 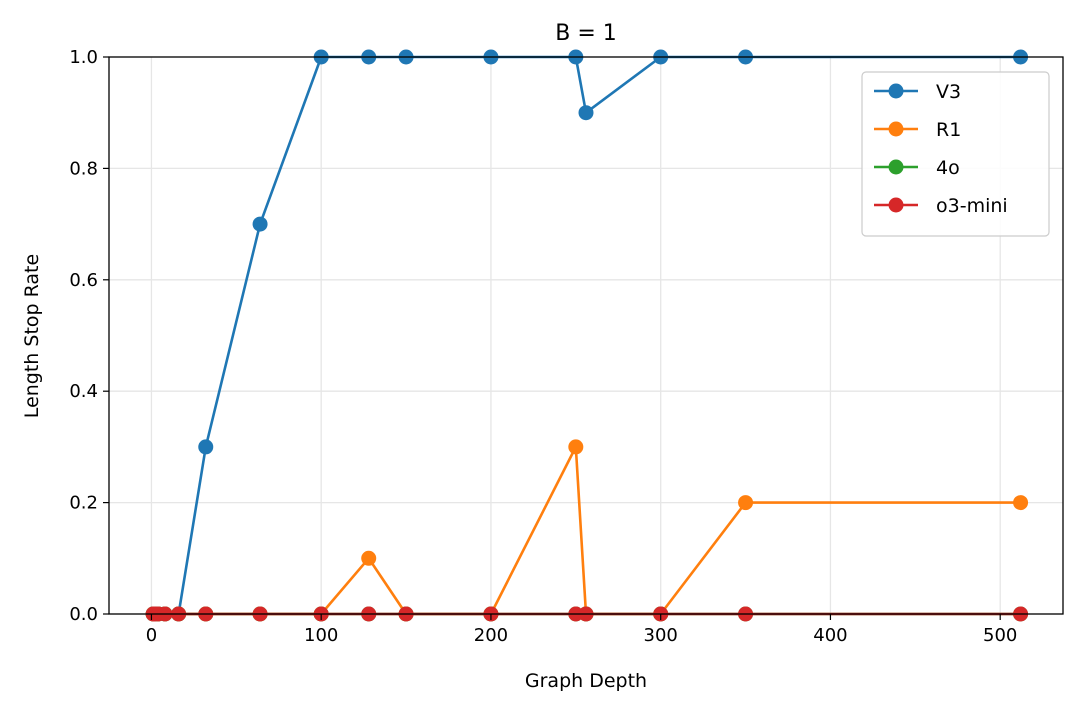 What do you see at coordinates (948, 168) in the screenshot?
I see `legend-label: 4o` at bounding box center [948, 168].